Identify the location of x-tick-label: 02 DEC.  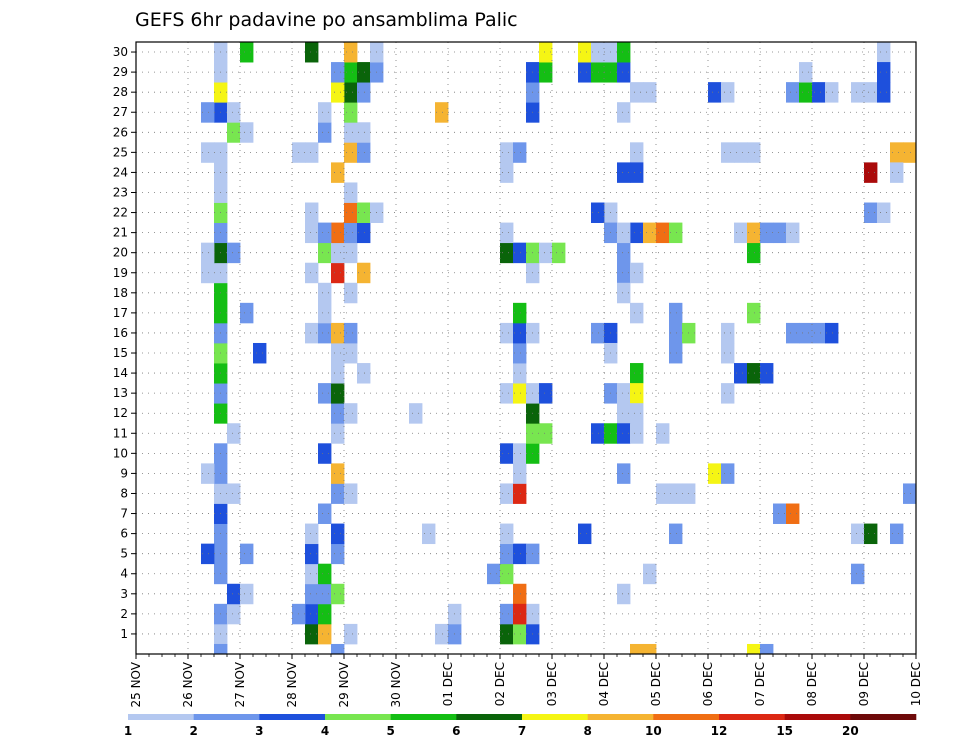
(500, 684).